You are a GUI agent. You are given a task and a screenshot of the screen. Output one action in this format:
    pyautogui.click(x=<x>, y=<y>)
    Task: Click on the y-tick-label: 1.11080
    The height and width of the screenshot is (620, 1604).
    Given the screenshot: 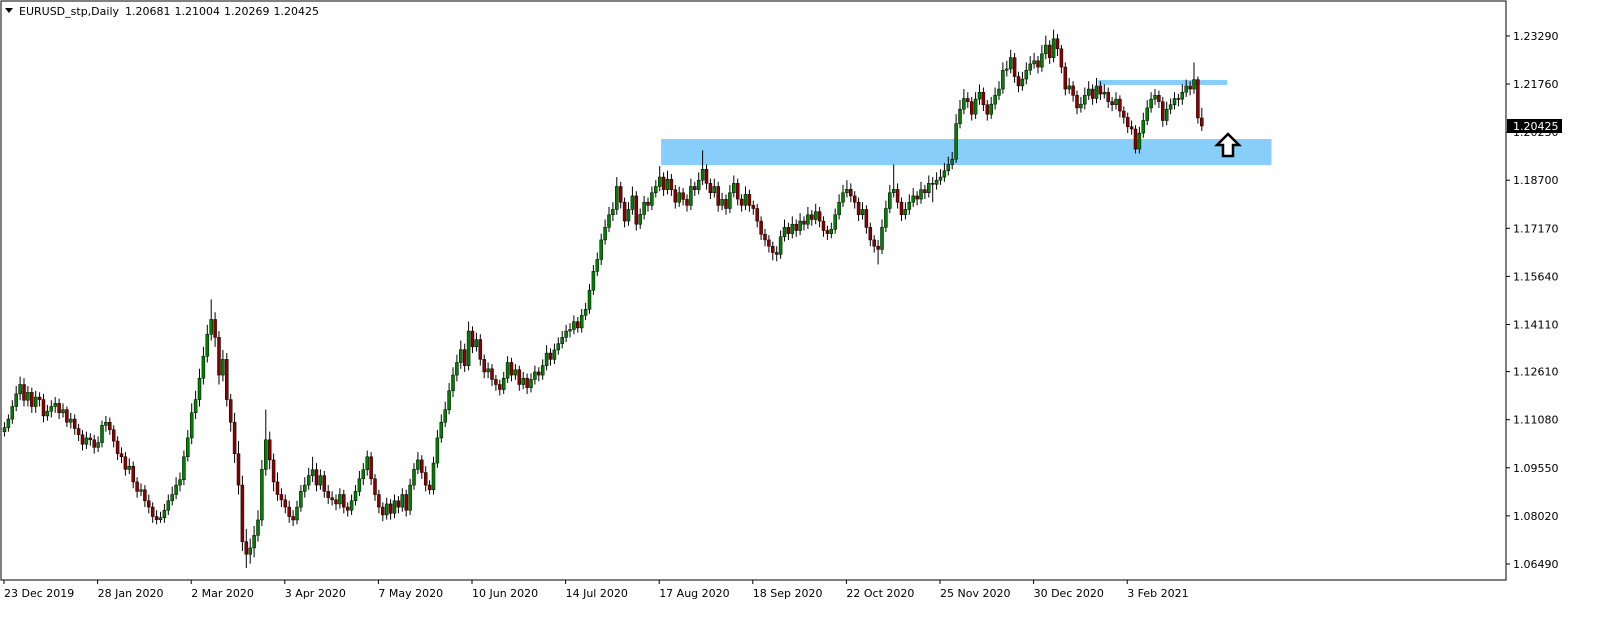 What is the action you would take?
    pyautogui.click(x=1536, y=420)
    